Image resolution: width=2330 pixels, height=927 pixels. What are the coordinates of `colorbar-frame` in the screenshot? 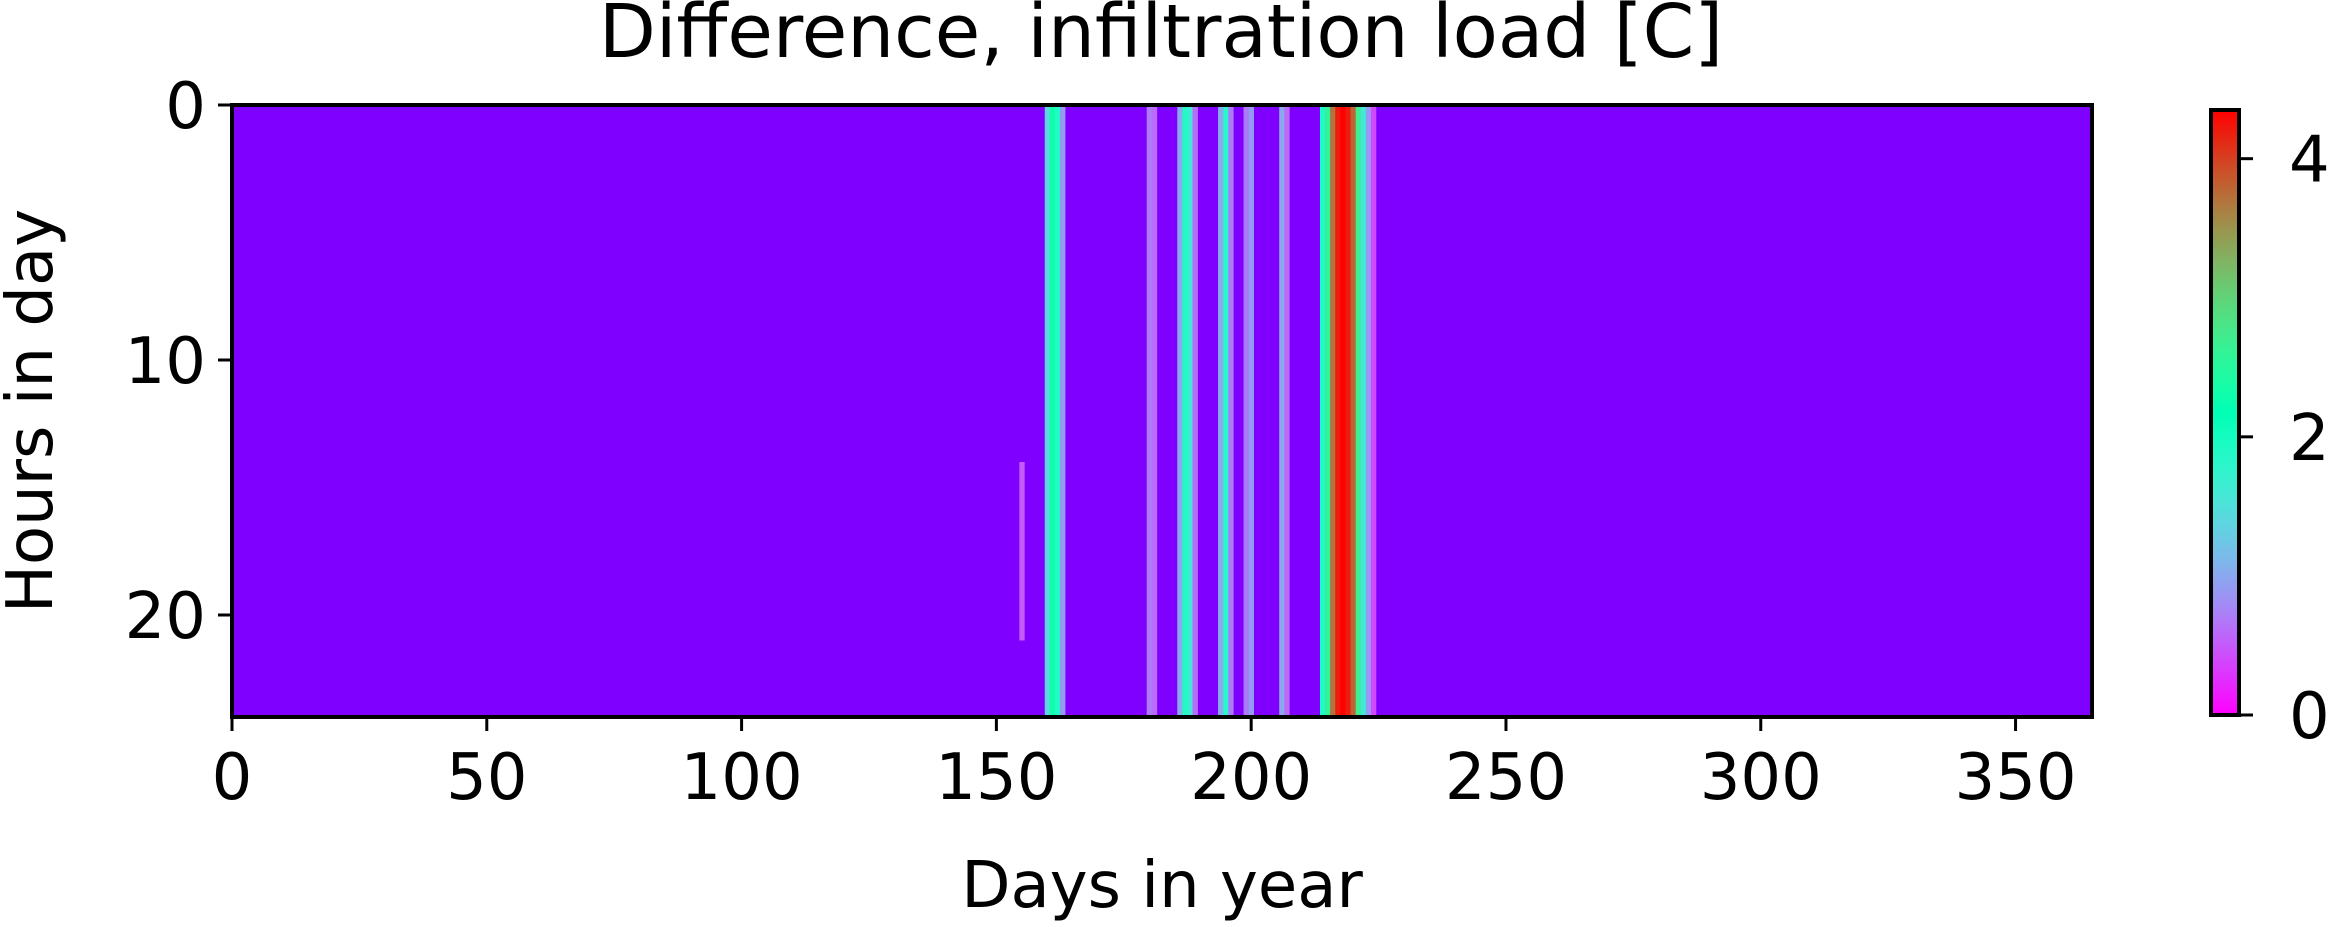 It's located at (2225, 412).